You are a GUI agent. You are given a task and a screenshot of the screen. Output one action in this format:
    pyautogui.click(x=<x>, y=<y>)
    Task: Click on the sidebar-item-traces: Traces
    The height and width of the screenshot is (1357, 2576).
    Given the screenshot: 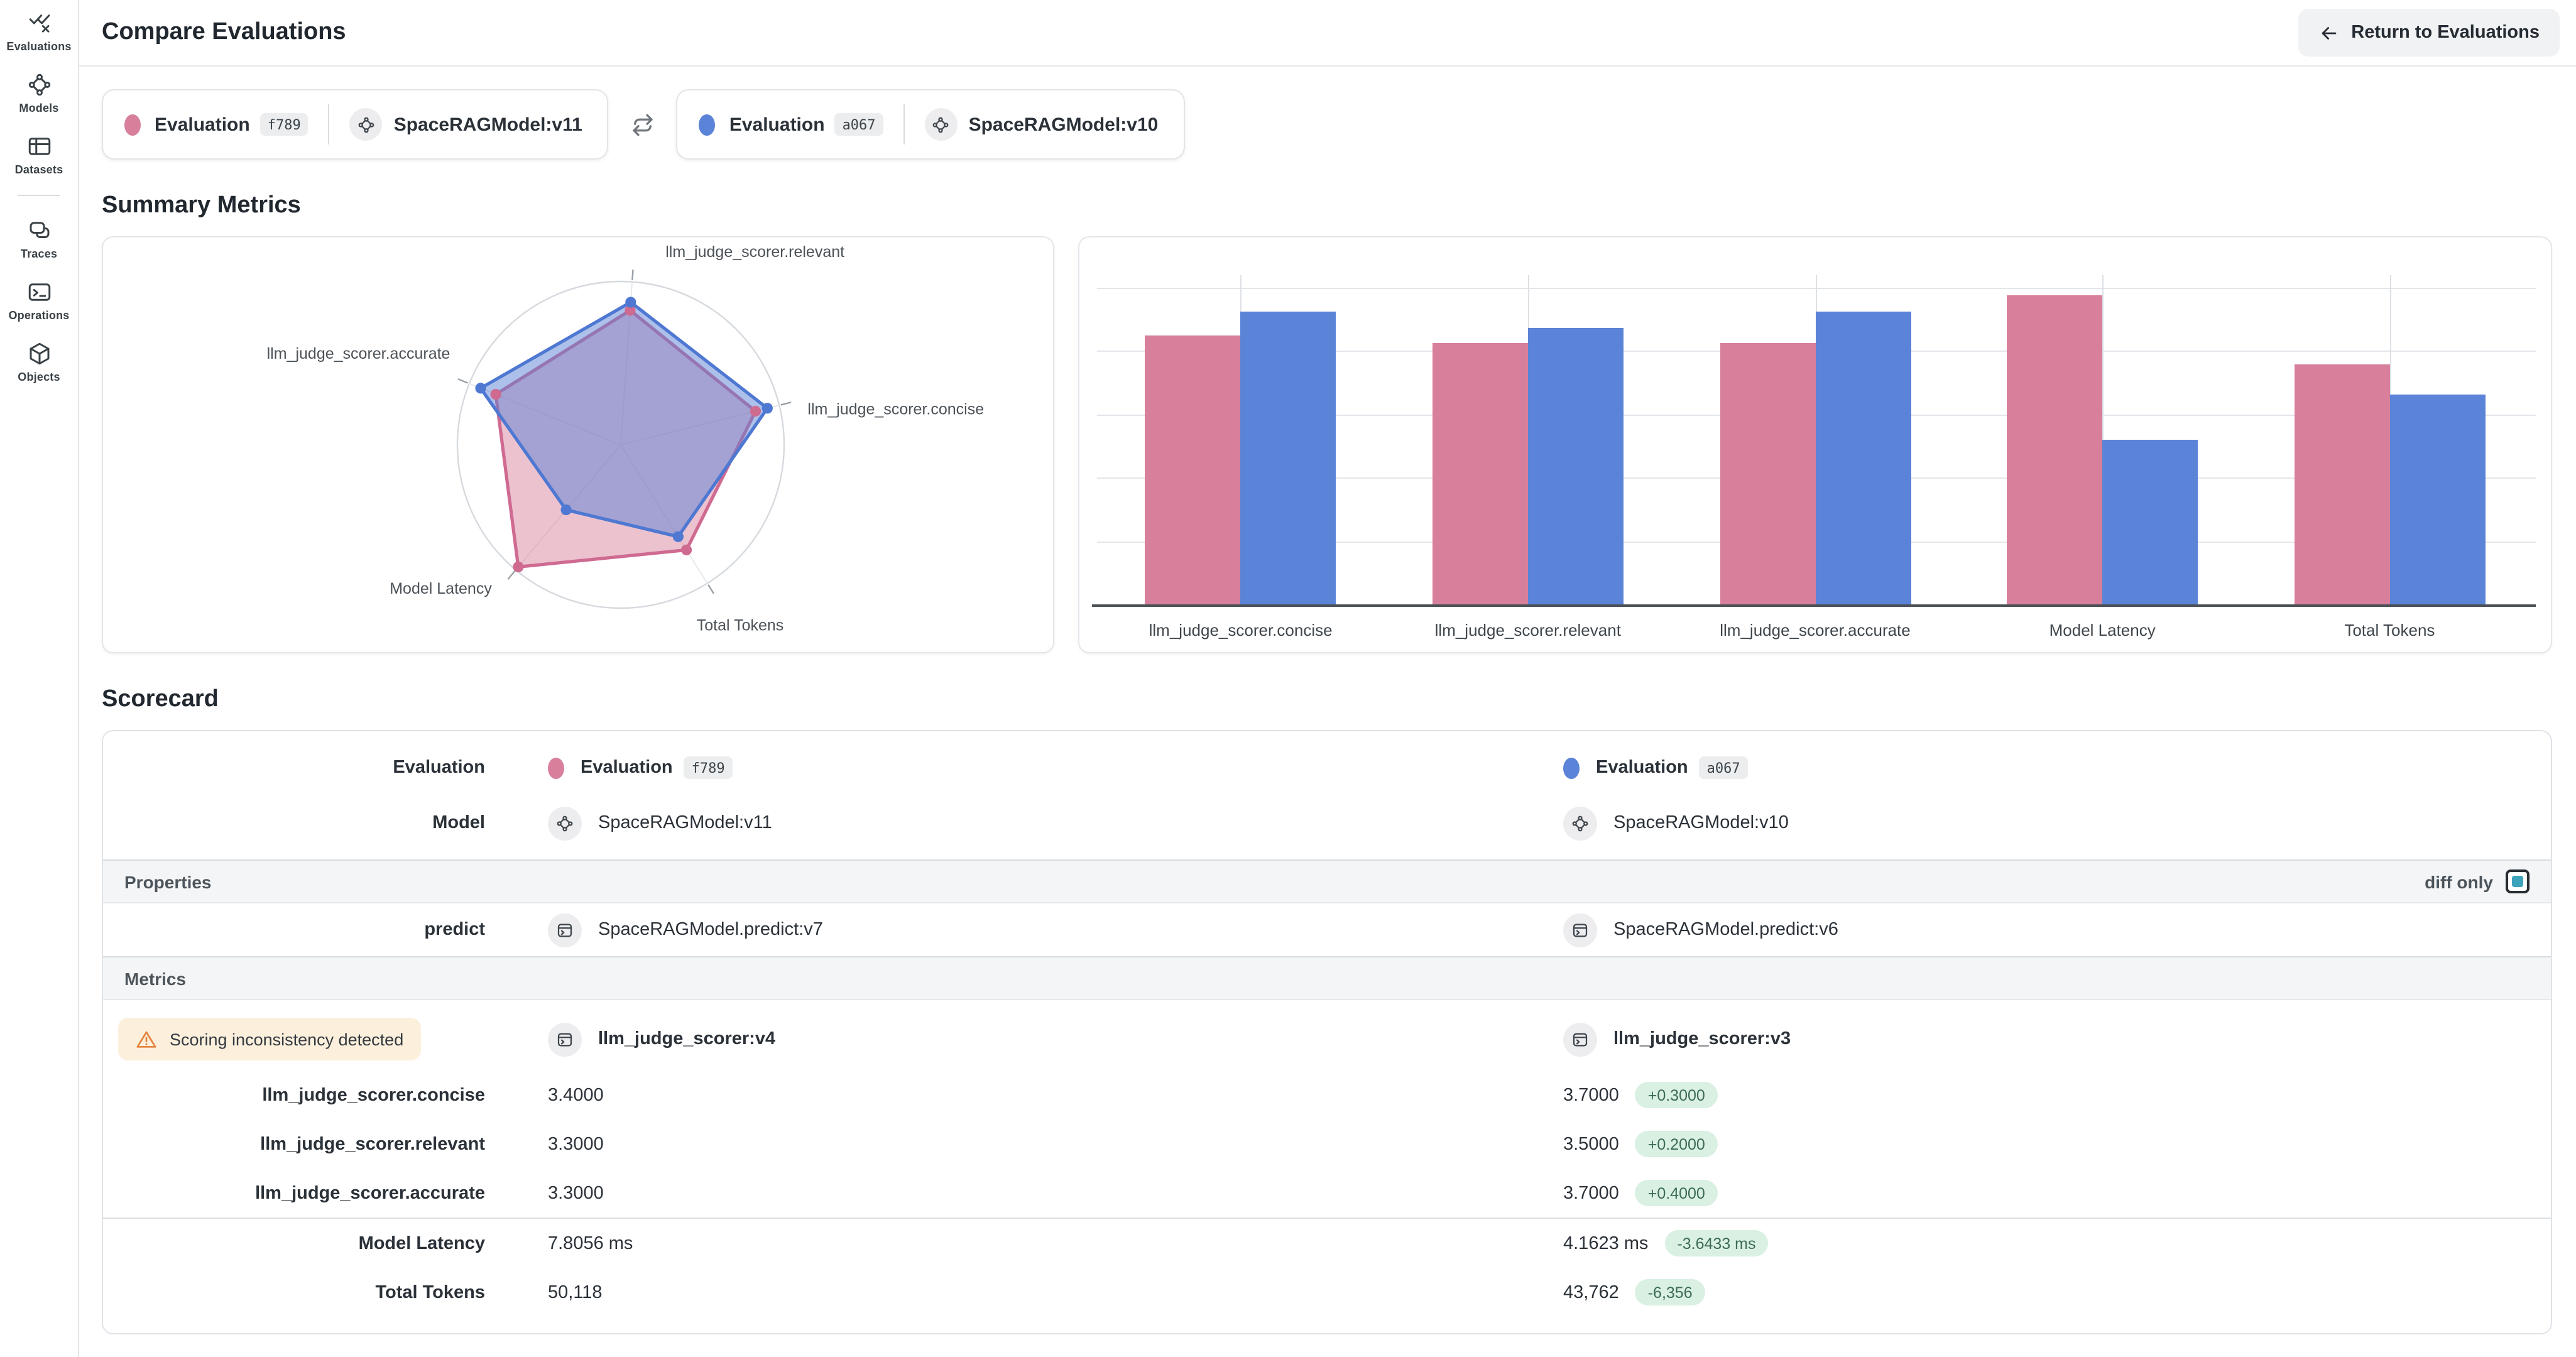 What is the action you would take?
    pyautogui.click(x=39, y=239)
    